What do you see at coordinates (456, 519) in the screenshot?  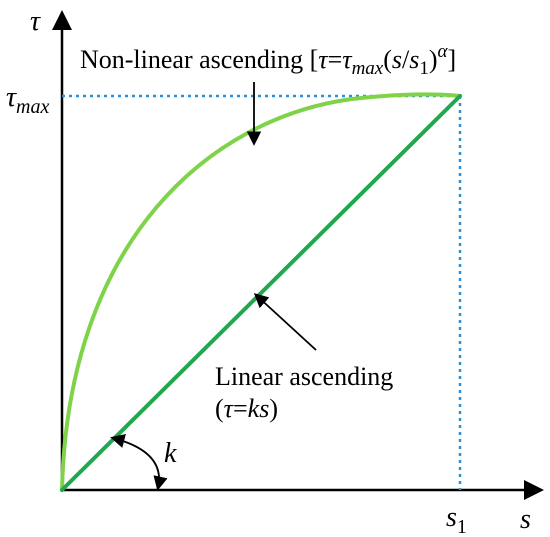 I see `s1-label: s1` at bounding box center [456, 519].